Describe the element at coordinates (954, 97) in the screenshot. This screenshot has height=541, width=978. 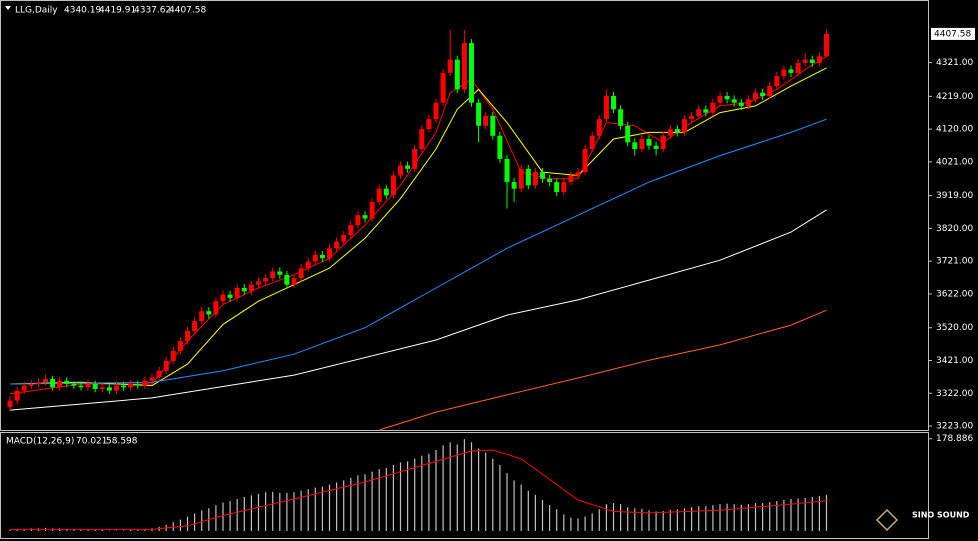
I see `y-tick-label: 4219.00` at that location.